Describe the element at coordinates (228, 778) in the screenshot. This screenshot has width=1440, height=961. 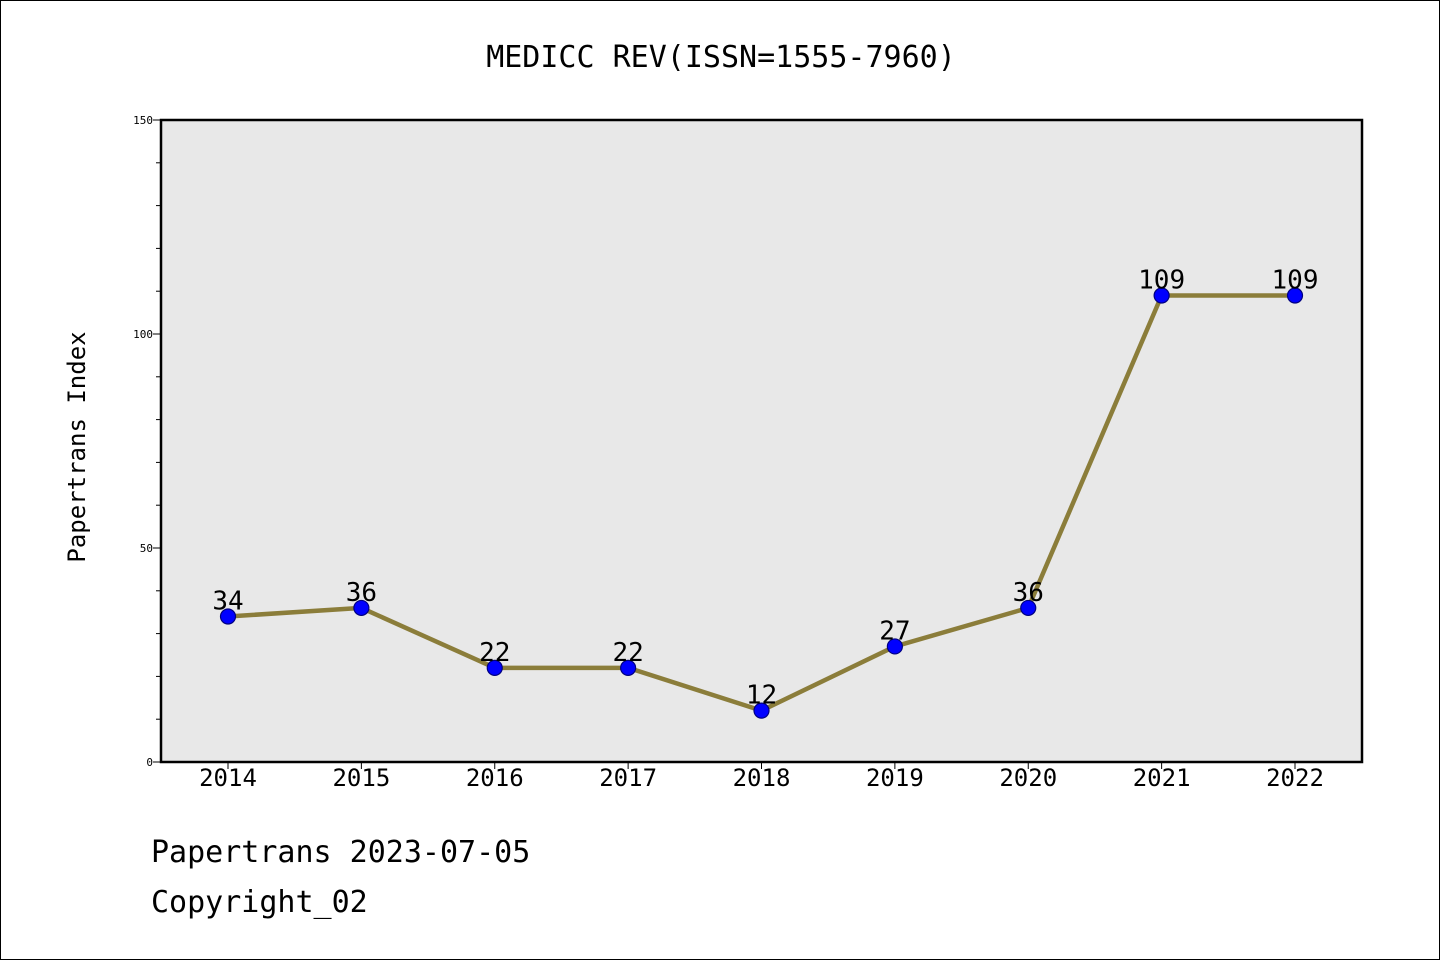
I see `x-tick-label: 2014` at that location.